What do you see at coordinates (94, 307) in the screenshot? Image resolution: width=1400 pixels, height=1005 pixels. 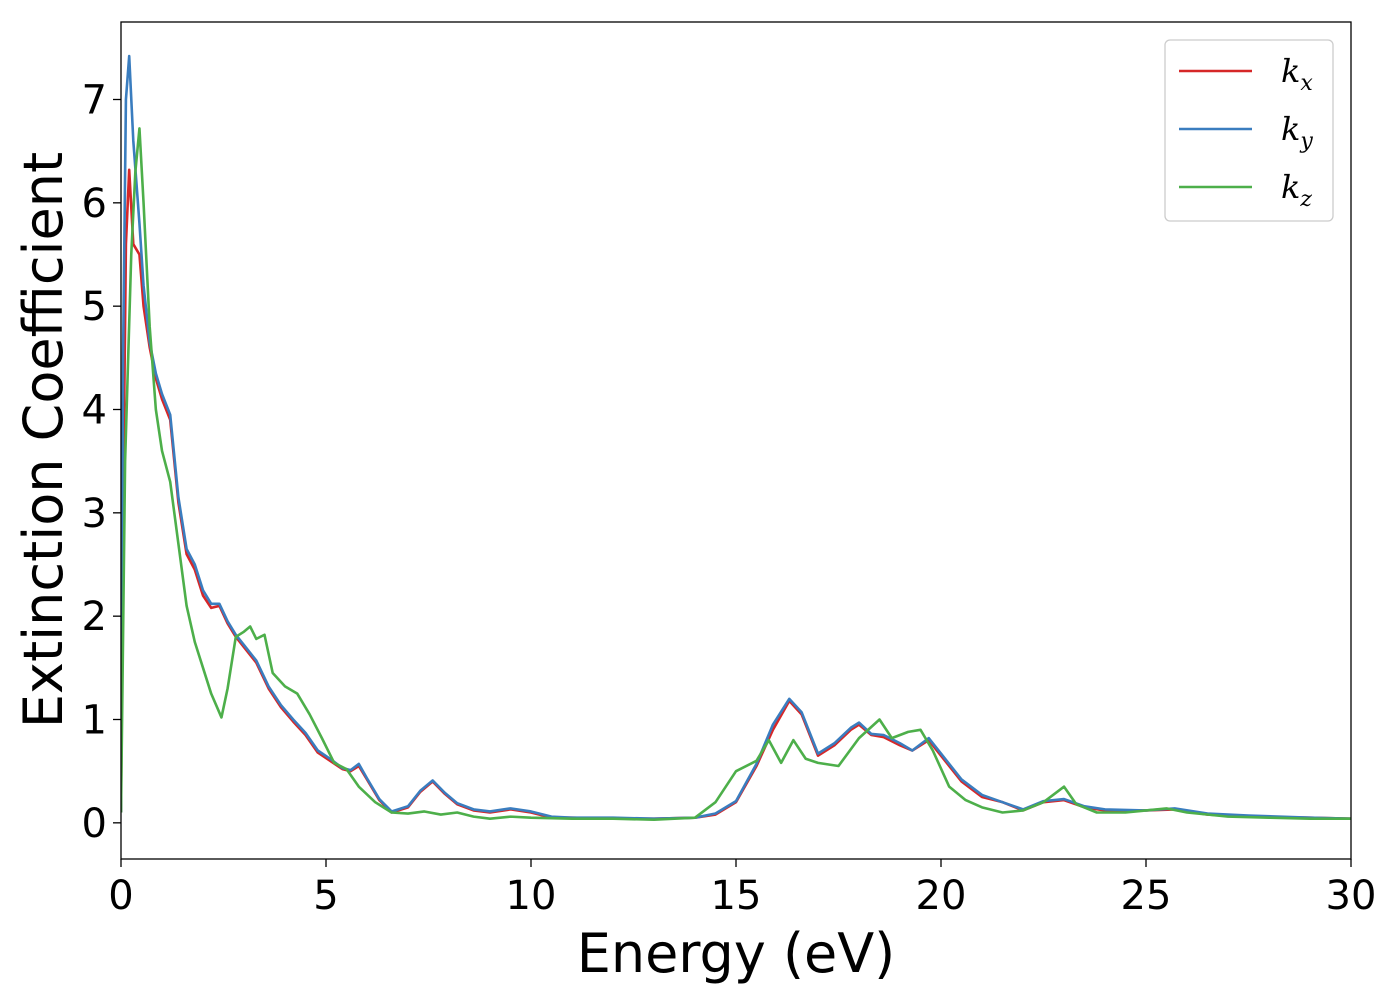 I see `y-tick-label: 5` at bounding box center [94, 307].